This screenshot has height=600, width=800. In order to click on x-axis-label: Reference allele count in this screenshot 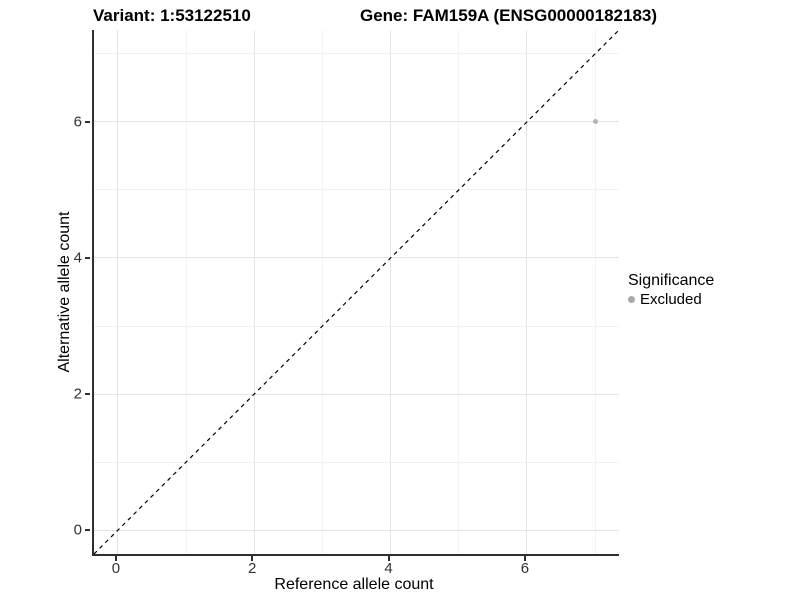, I will do `click(354, 584)`.